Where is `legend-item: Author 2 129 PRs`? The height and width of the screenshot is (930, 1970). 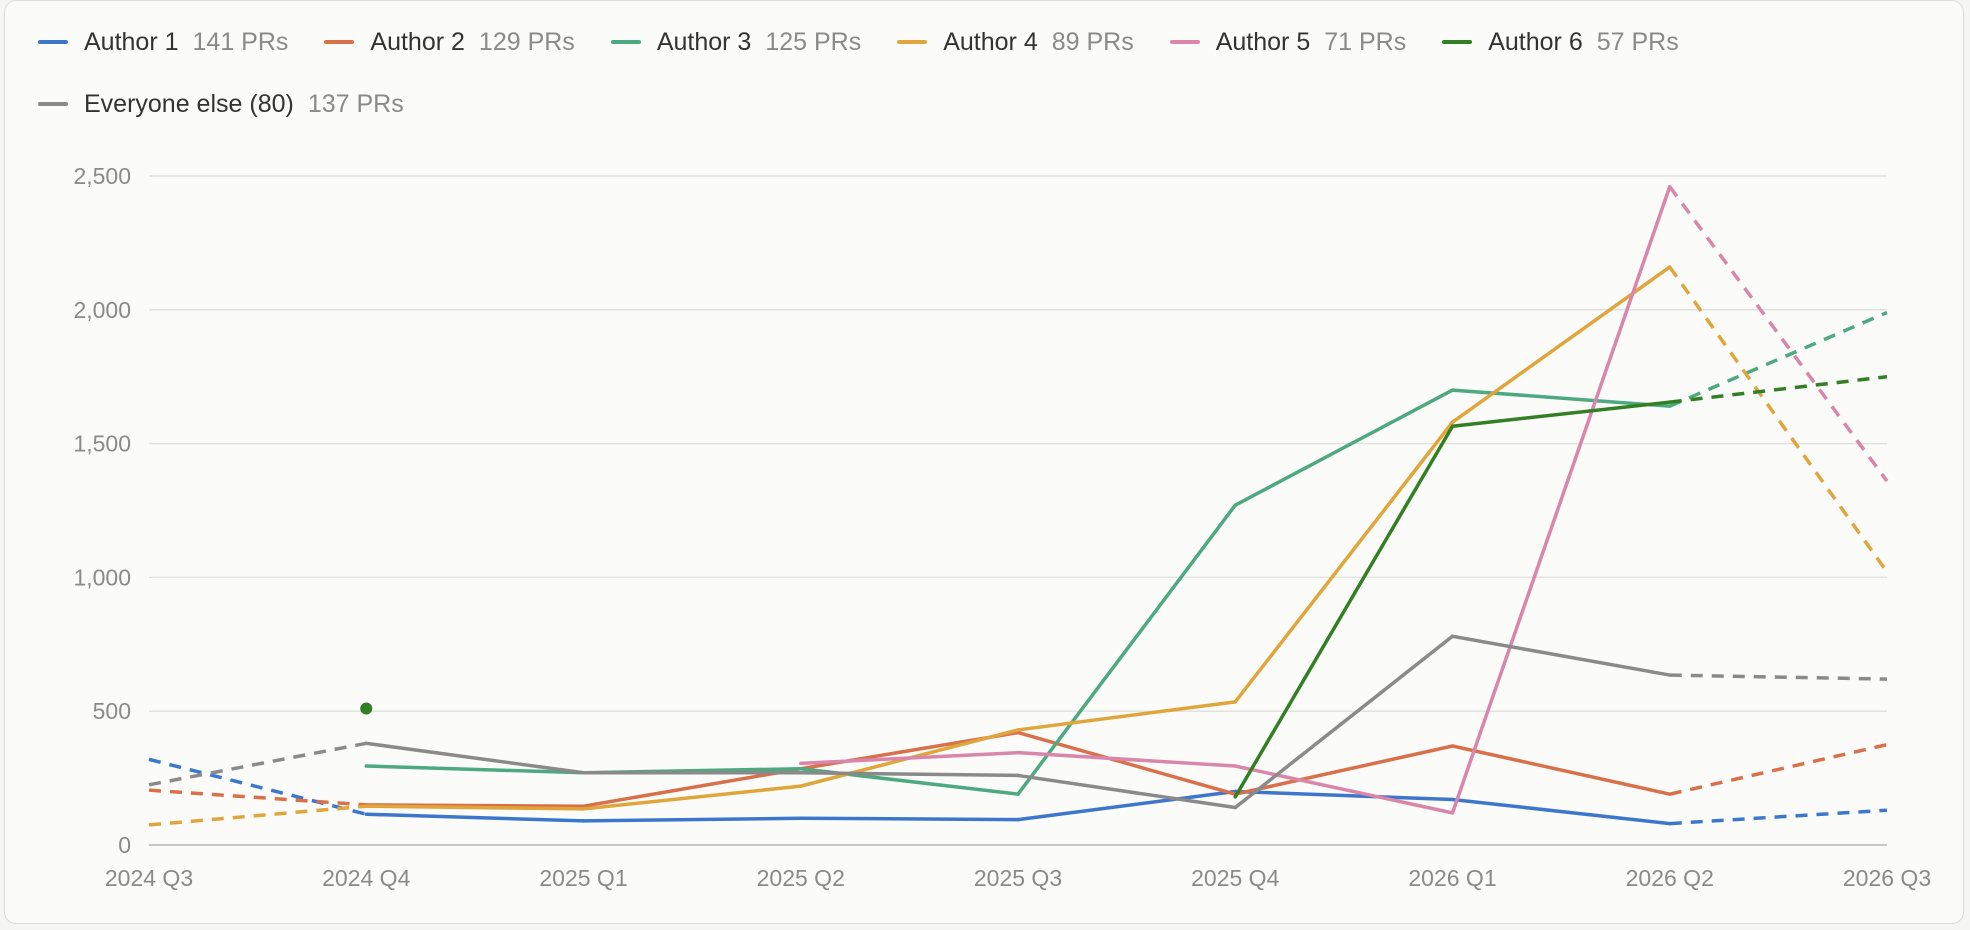
legend-item: Author 2 129 PRs is located at coordinates (449, 42).